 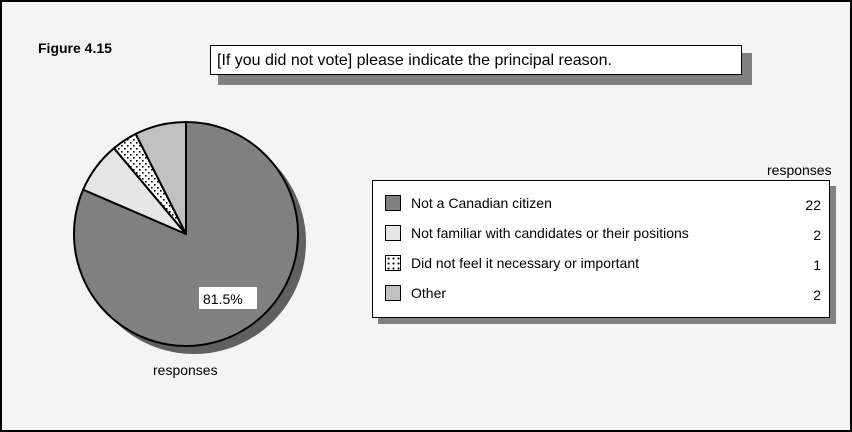 What do you see at coordinates (525, 263) in the screenshot?
I see `legend-label: Did not feel it necessary or important` at bounding box center [525, 263].